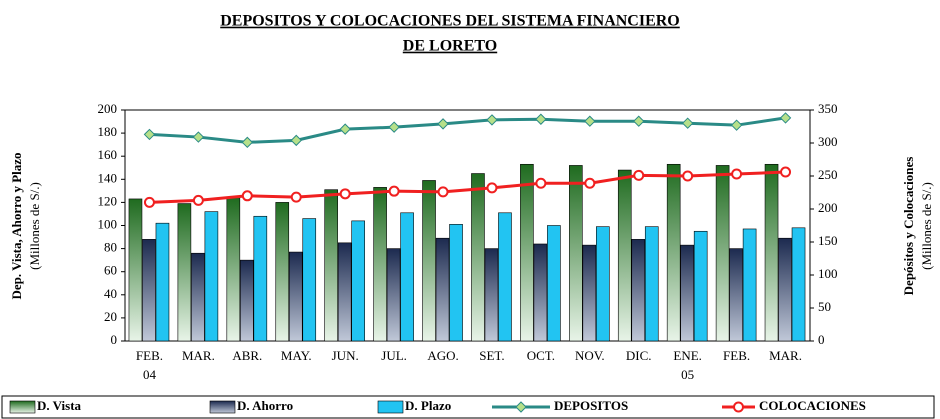  I want to click on x-tick-label: MAR., so click(785, 355).